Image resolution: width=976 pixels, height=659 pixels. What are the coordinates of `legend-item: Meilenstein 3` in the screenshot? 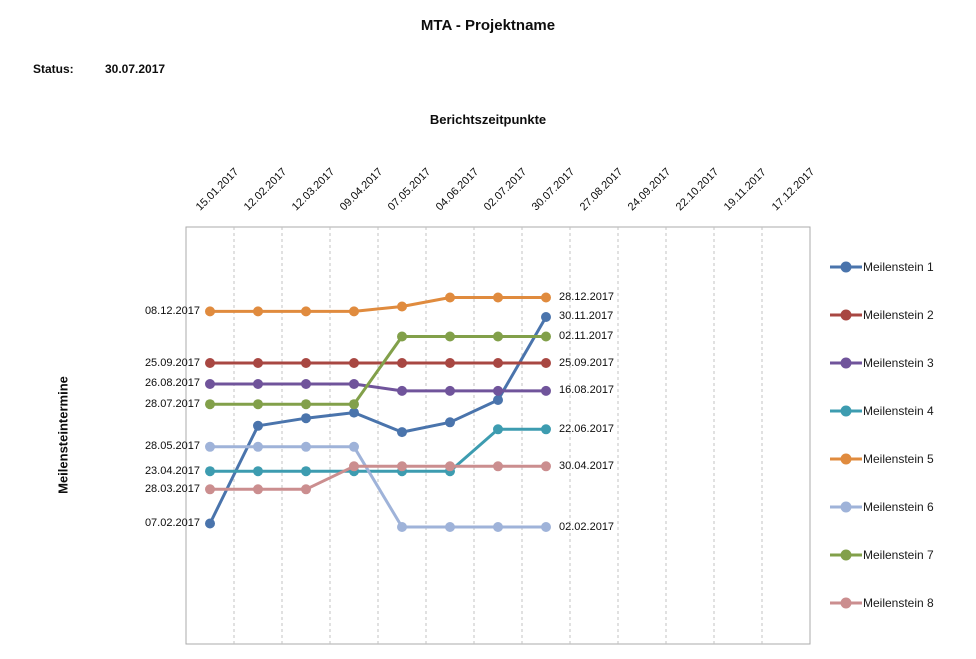 It's located at (903, 363).